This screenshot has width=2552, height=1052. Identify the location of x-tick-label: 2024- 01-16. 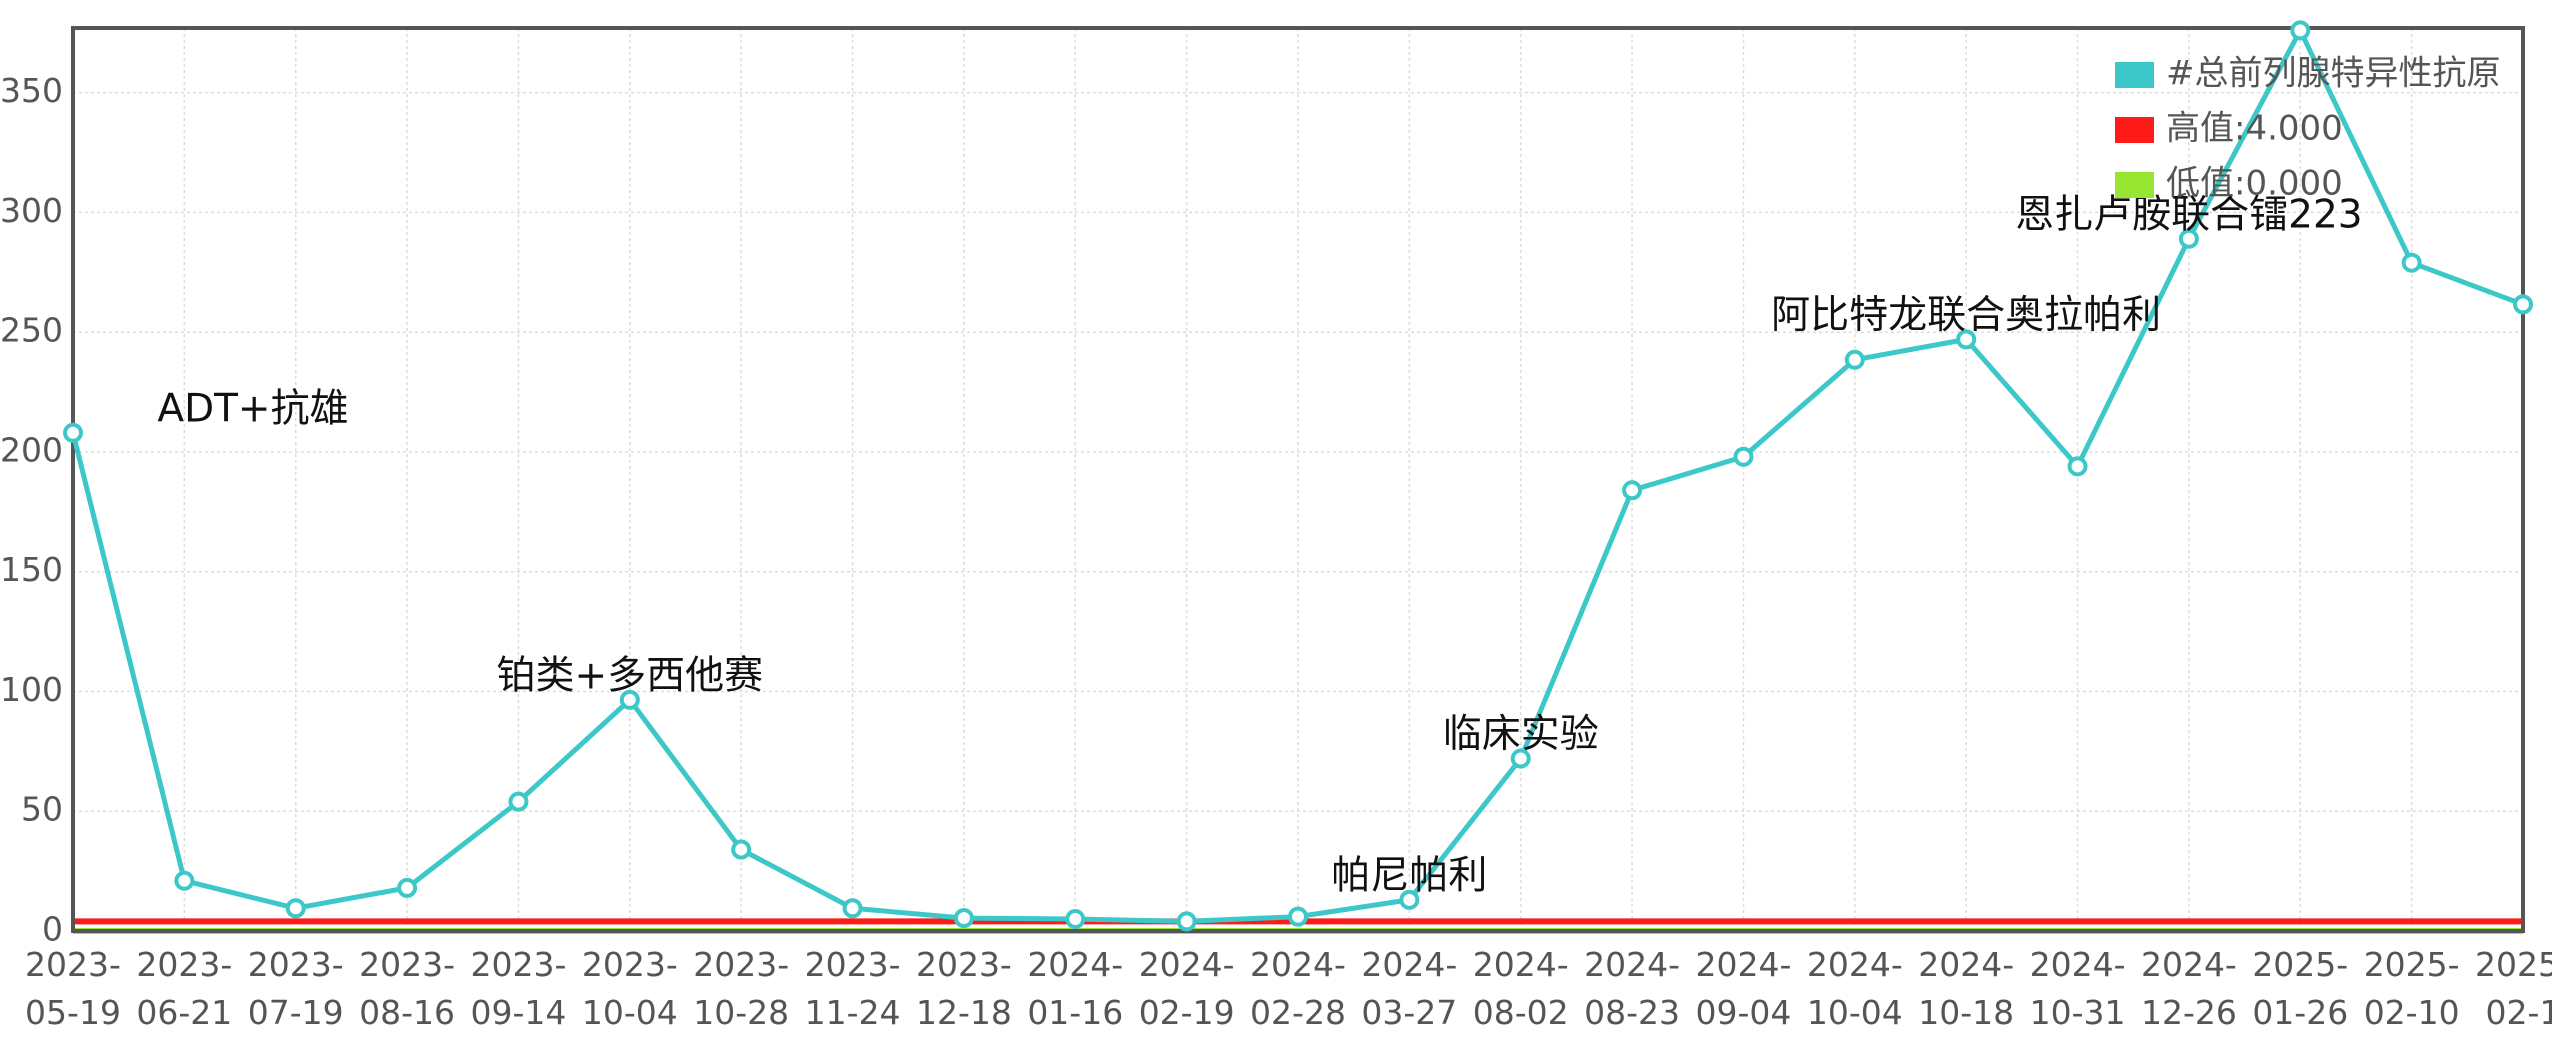
(1075, 988).